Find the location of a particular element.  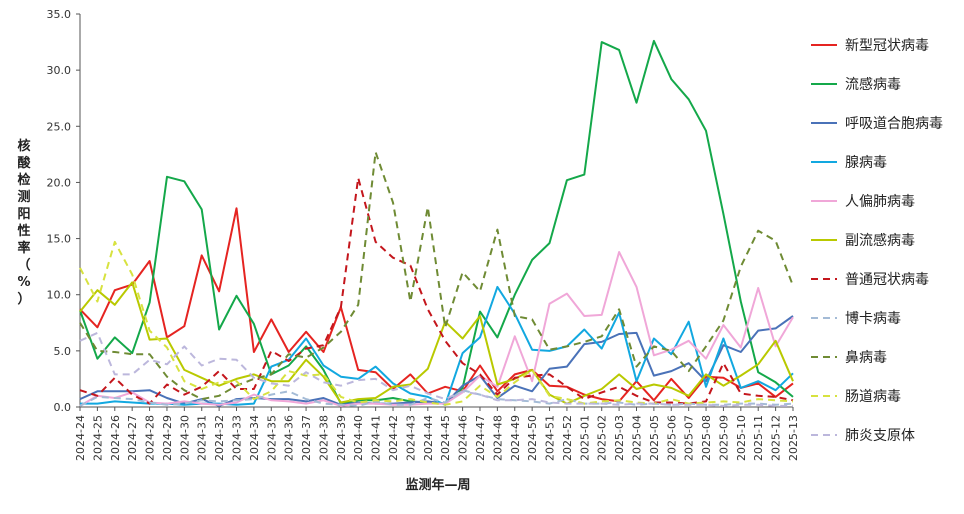

x-tick-label: 2024-33 is located at coordinates (237, 438).